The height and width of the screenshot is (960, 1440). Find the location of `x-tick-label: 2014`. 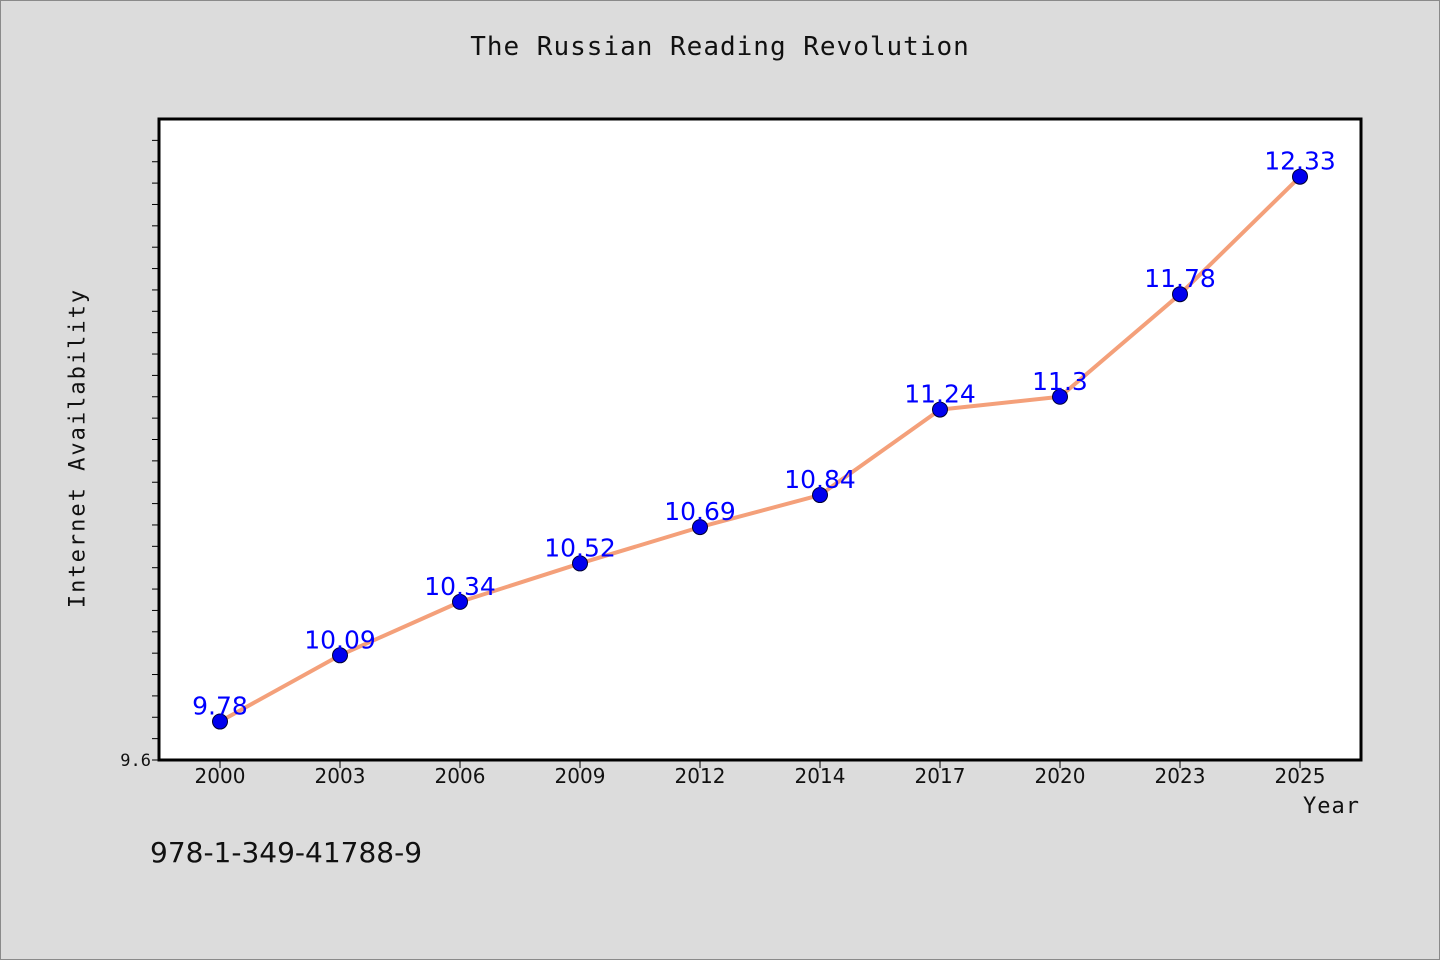

x-tick-label: 2014 is located at coordinates (820, 776).